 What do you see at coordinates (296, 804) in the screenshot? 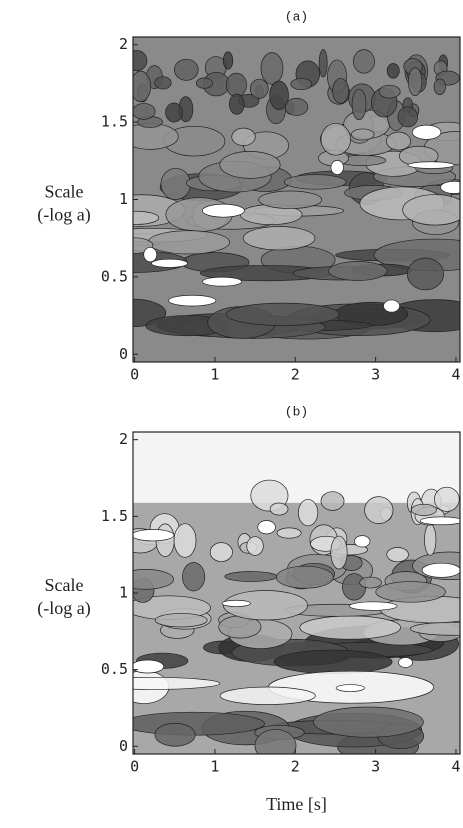
I see `x-axis-label: Time [s]` at bounding box center [296, 804].